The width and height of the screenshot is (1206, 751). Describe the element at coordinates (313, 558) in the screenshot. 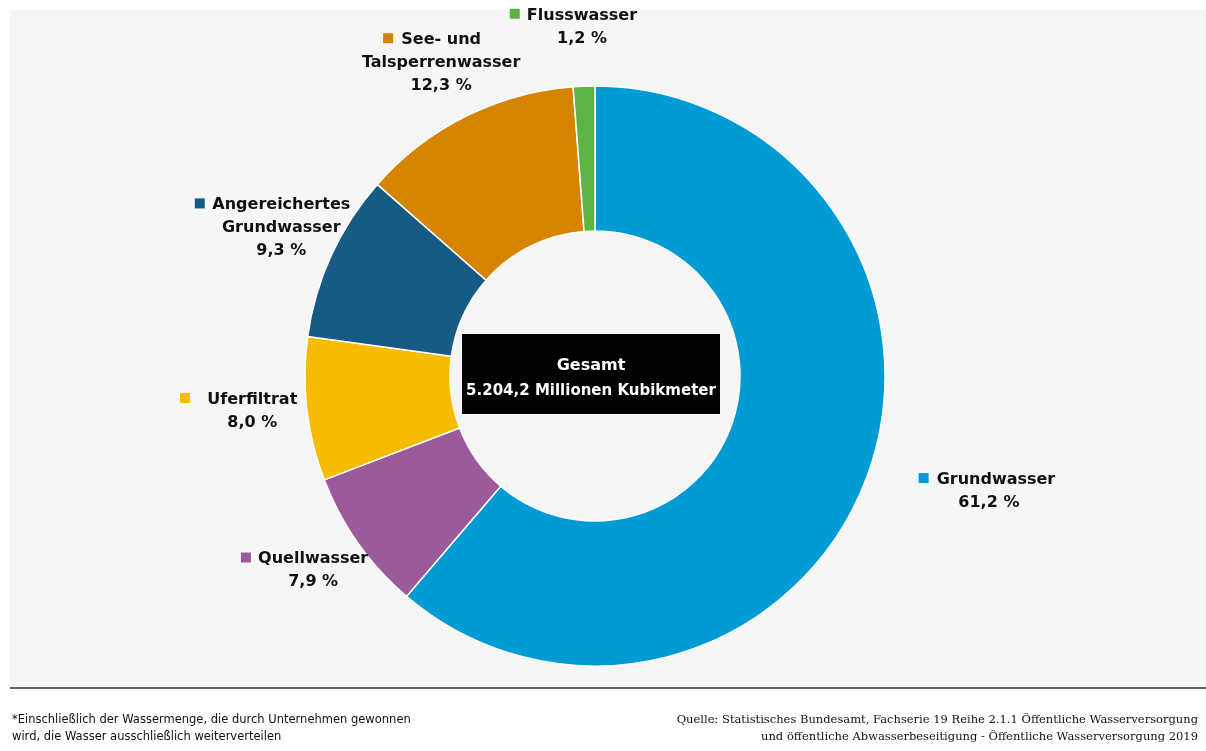

I see `legend-label: Quellwasser` at that location.